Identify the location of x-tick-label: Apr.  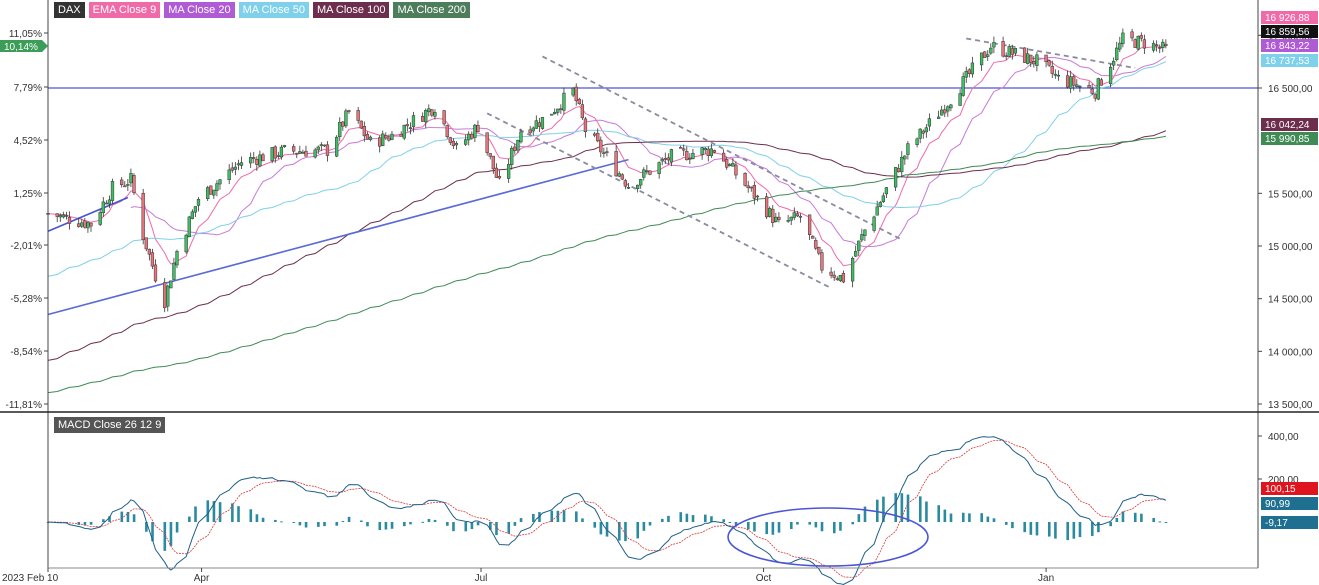
(202, 578).